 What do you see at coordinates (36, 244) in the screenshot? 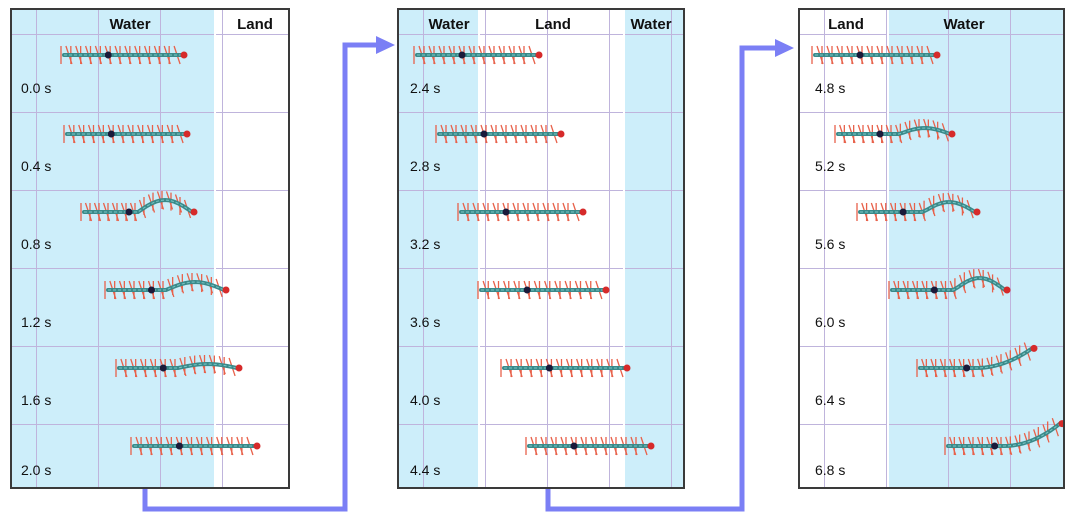
I see `time-label: 0.8 s` at bounding box center [36, 244].